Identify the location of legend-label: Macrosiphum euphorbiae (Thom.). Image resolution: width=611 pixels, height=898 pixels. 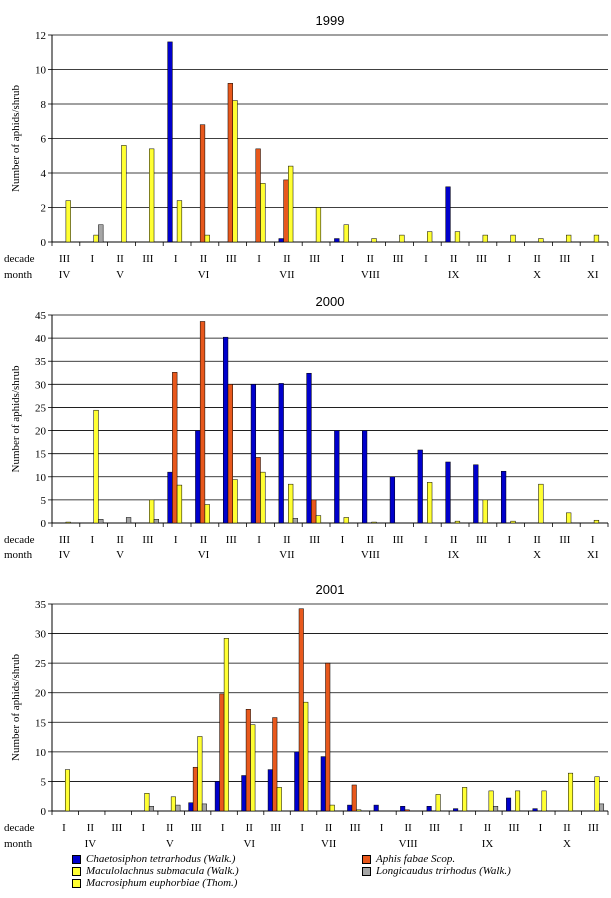
(162, 883).